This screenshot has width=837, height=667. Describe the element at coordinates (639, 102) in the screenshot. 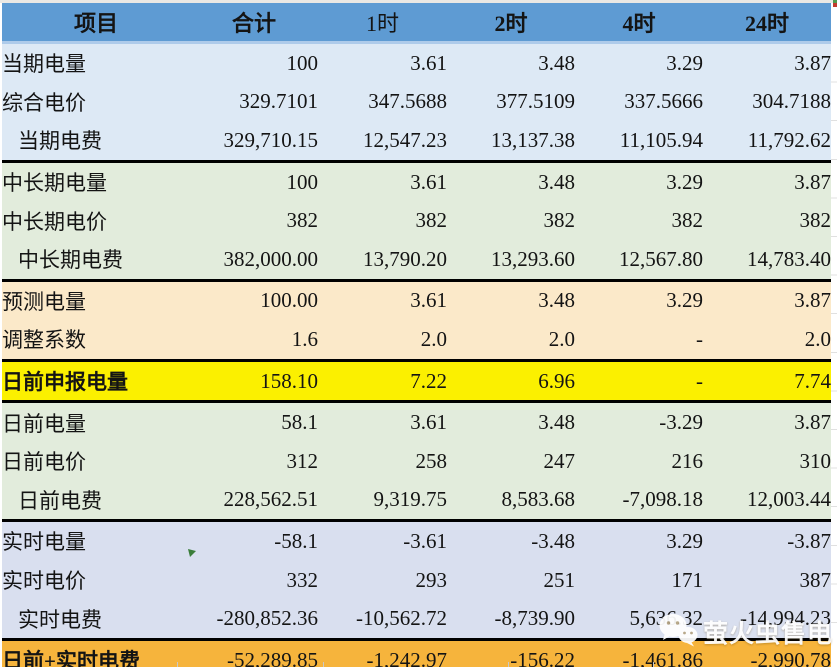

I see `data-cell: 337.5666` at that location.